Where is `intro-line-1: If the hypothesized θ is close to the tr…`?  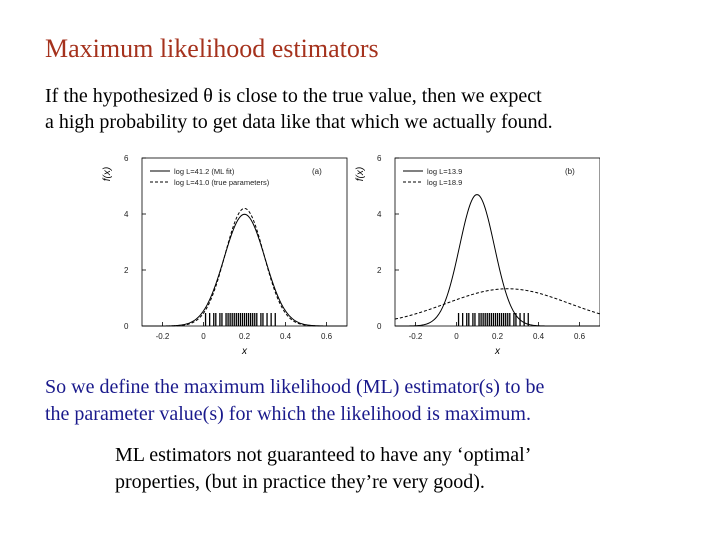 intro-line-1: If the hypothesized θ is close to the tr… is located at coordinates (293, 96).